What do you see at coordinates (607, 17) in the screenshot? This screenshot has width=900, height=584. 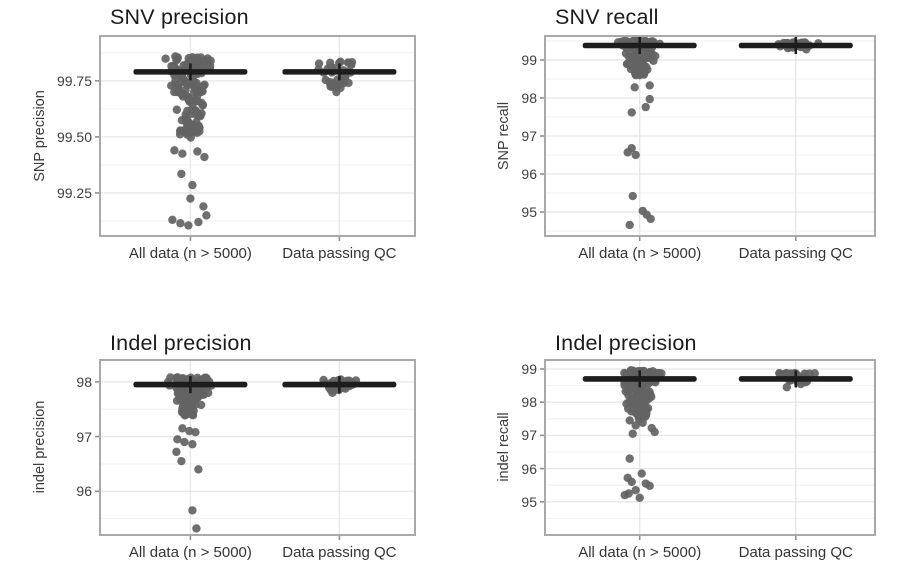 I see `chart-title-snv-recall: SNV recall` at bounding box center [607, 17].